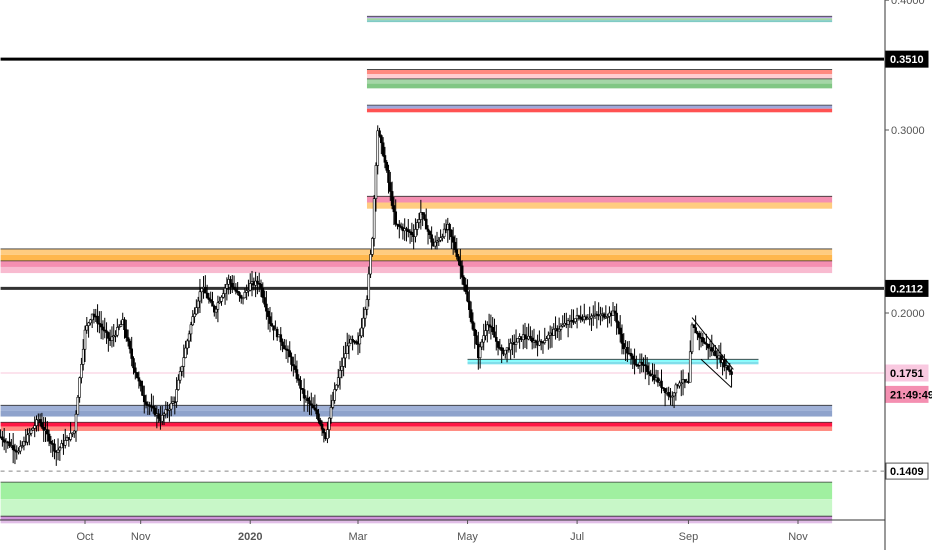  Describe the element at coordinates (442, 531) in the screenshot. I see `time-axis: Oct Nov 2020 Mar May Jul Sep Nov` at that location.